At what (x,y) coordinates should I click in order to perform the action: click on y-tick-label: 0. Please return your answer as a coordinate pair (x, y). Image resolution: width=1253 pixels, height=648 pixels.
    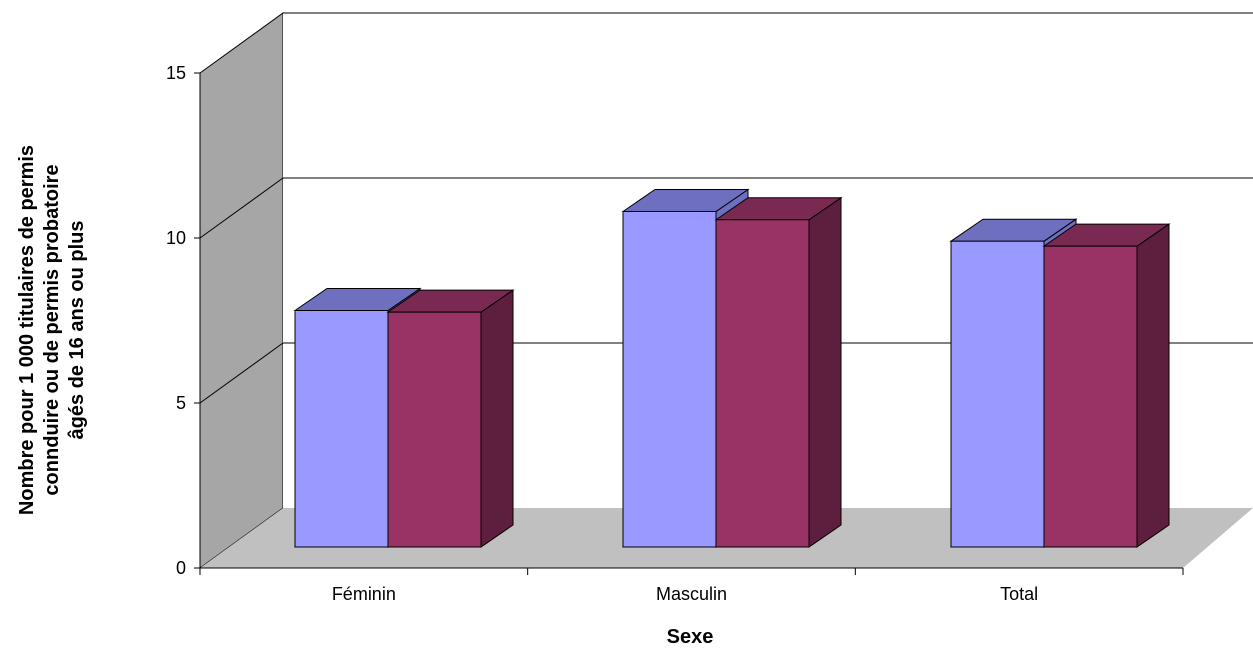
    Looking at the image, I should click on (181, 568).